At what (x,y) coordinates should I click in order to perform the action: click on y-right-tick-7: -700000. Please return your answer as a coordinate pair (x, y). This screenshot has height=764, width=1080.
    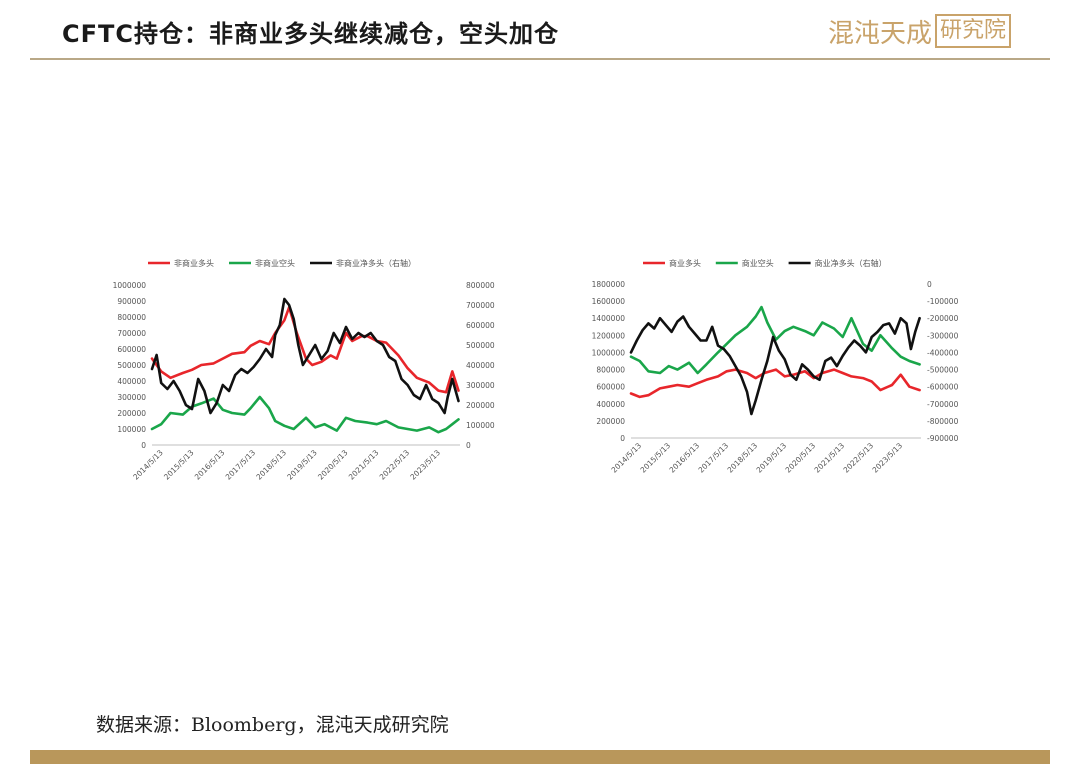
    Looking at the image, I should click on (943, 404).